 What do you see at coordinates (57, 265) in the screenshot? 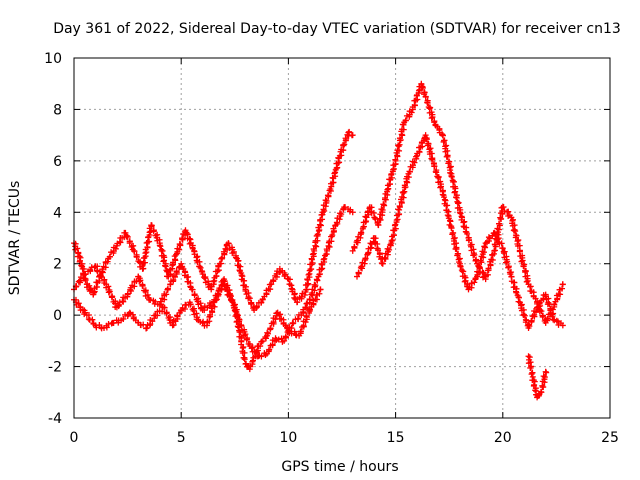
I see `y-tick-label: 2` at bounding box center [57, 265].